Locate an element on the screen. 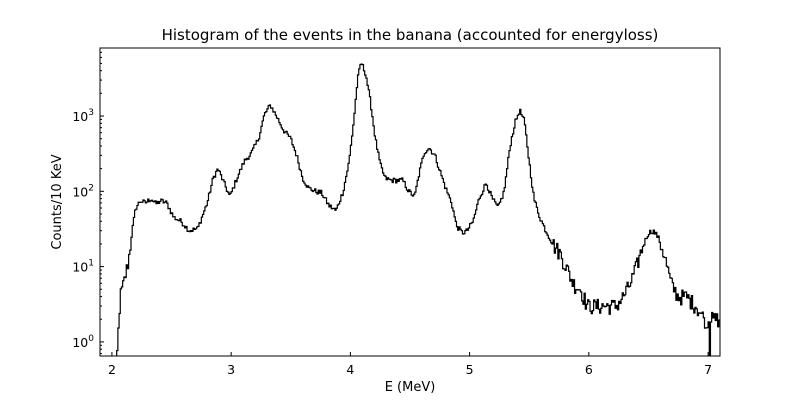  y-tick-label: 10⁰ is located at coordinates (83, 342).